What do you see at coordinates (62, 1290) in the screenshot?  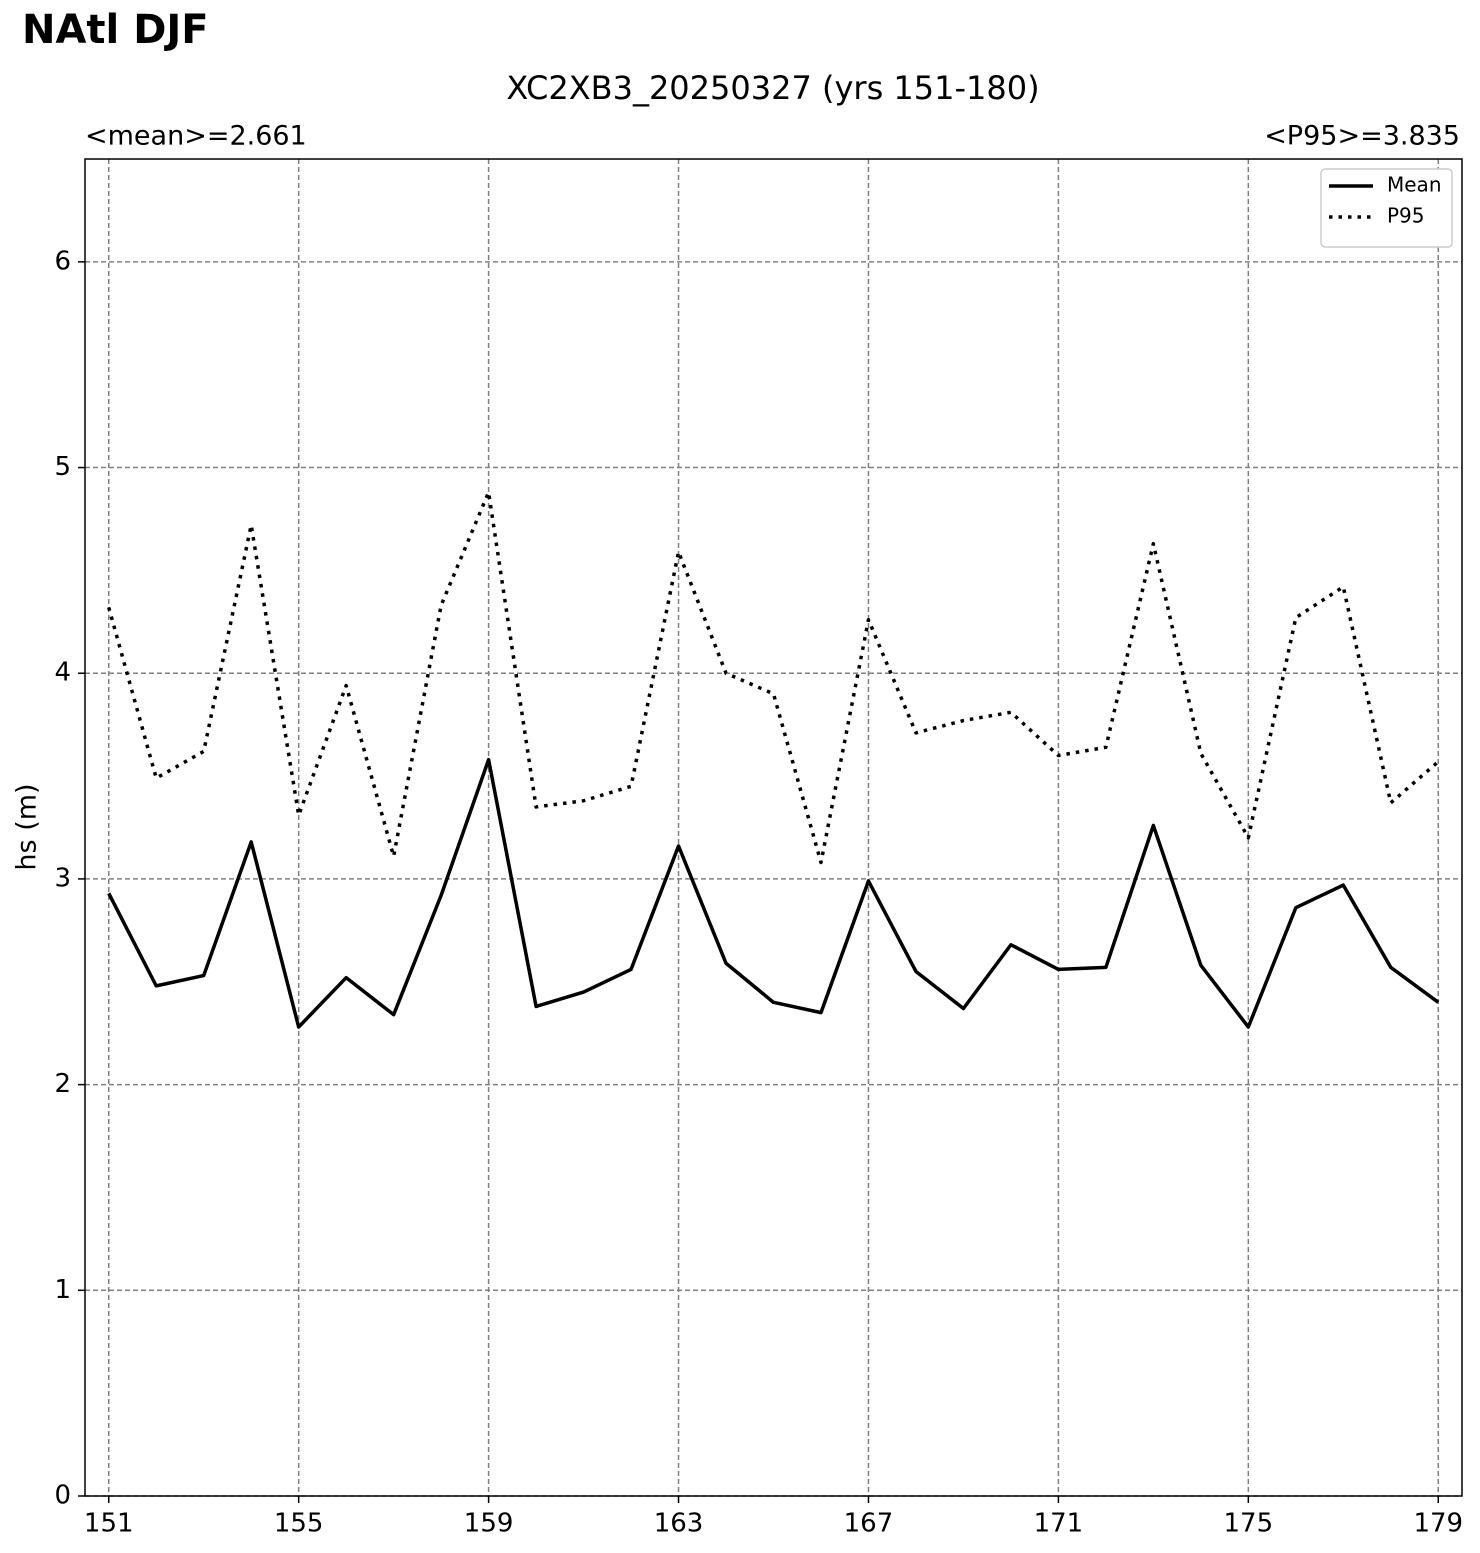 I see `y-tick-label: 1` at bounding box center [62, 1290].